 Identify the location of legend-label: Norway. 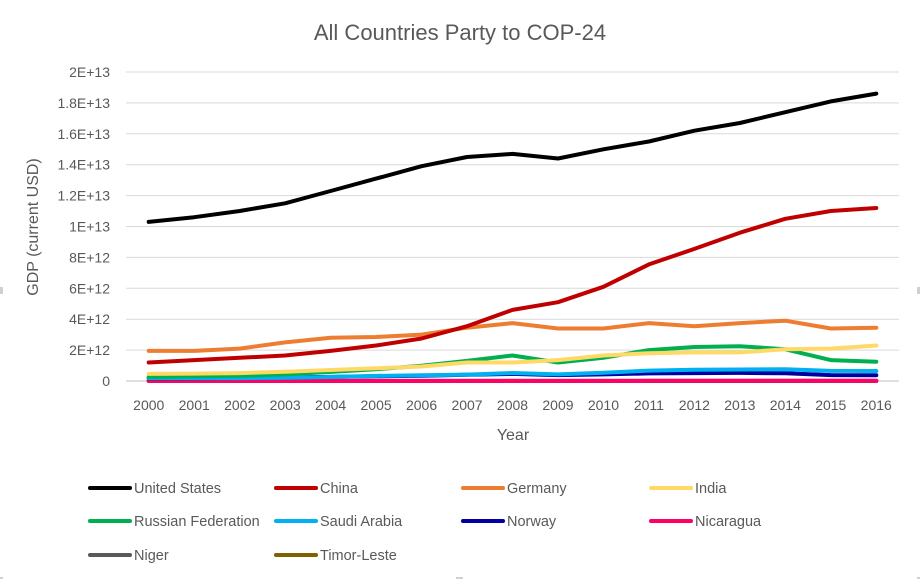
(532, 522).